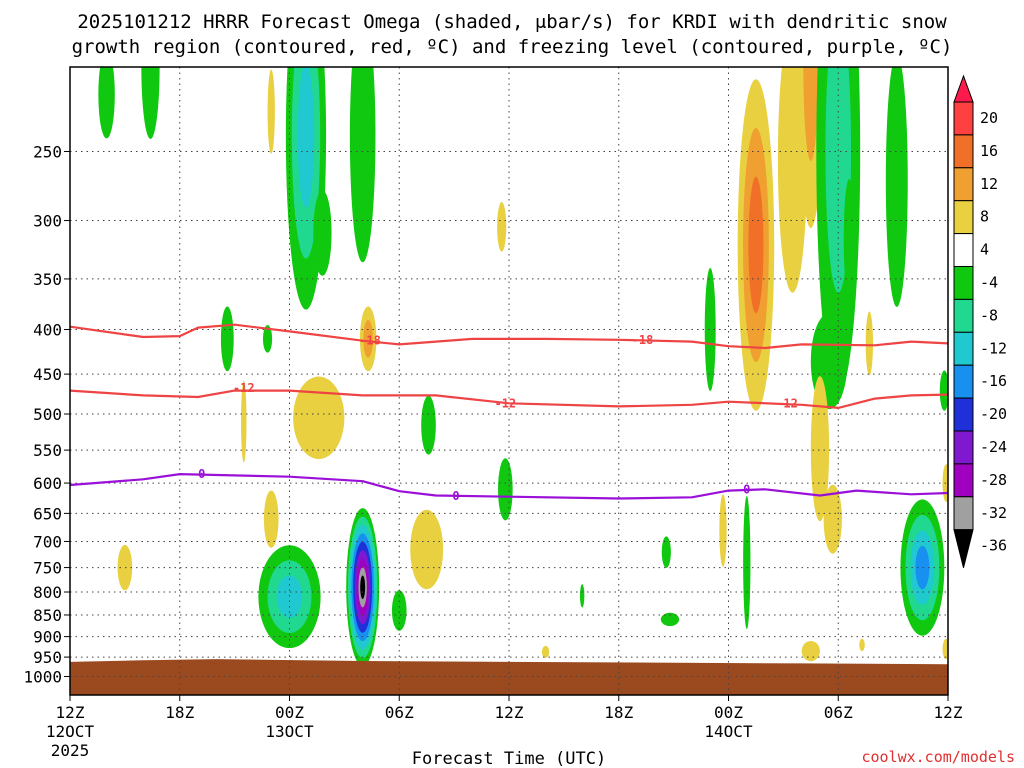 The image size is (1024, 768). I want to click on x-tick-date: 12OCT, so click(70, 731).